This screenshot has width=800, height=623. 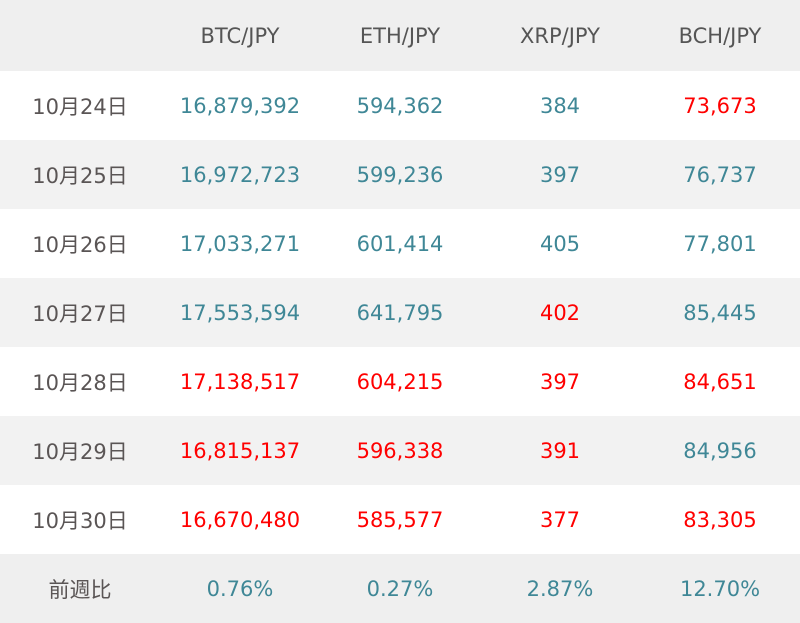 I want to click on table-row: 10月24日 16,879,392 594,362 384 73,673, so click(x=400, y=105).